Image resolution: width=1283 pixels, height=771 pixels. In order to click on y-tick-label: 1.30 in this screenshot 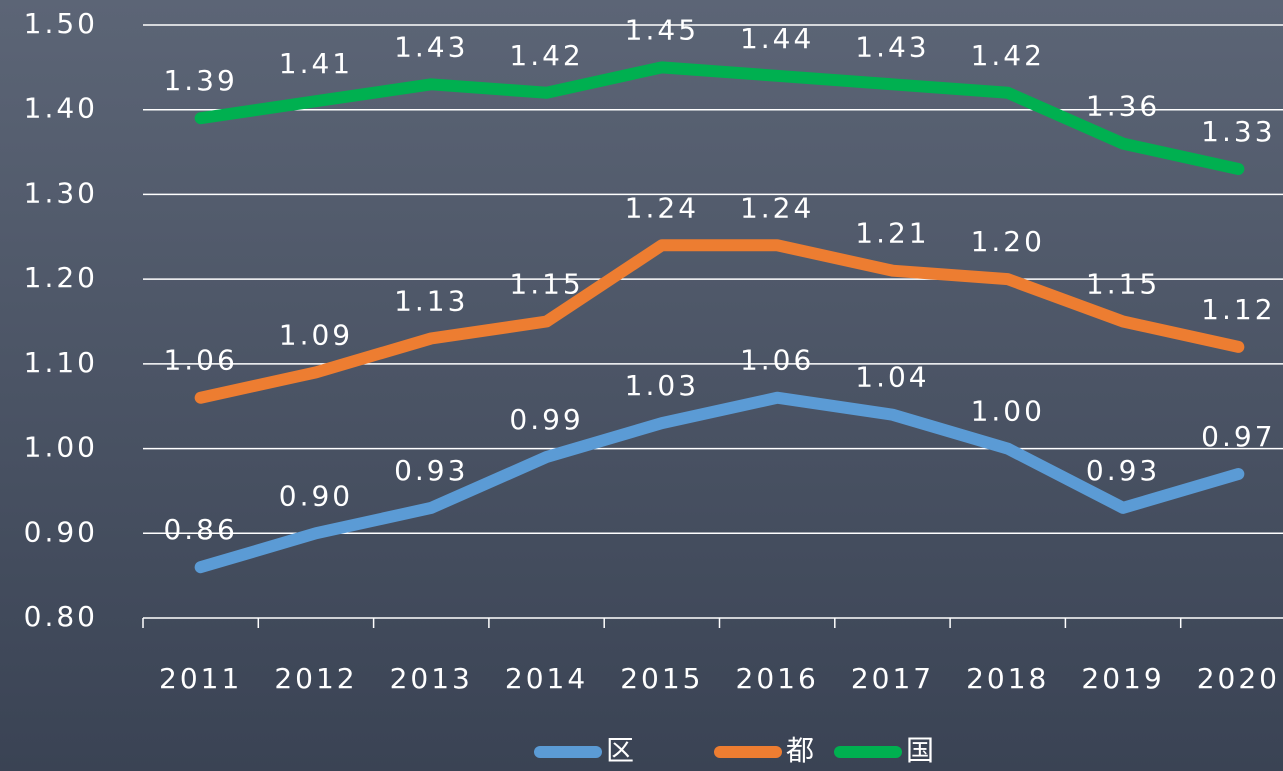, I will do `click(61, 192)`.